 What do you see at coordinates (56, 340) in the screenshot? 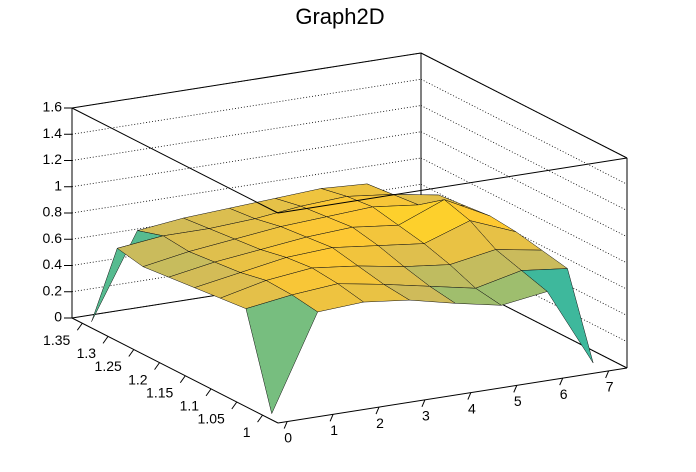
I see `y-tick-label: 1.35` at bounding box center [56, 340].